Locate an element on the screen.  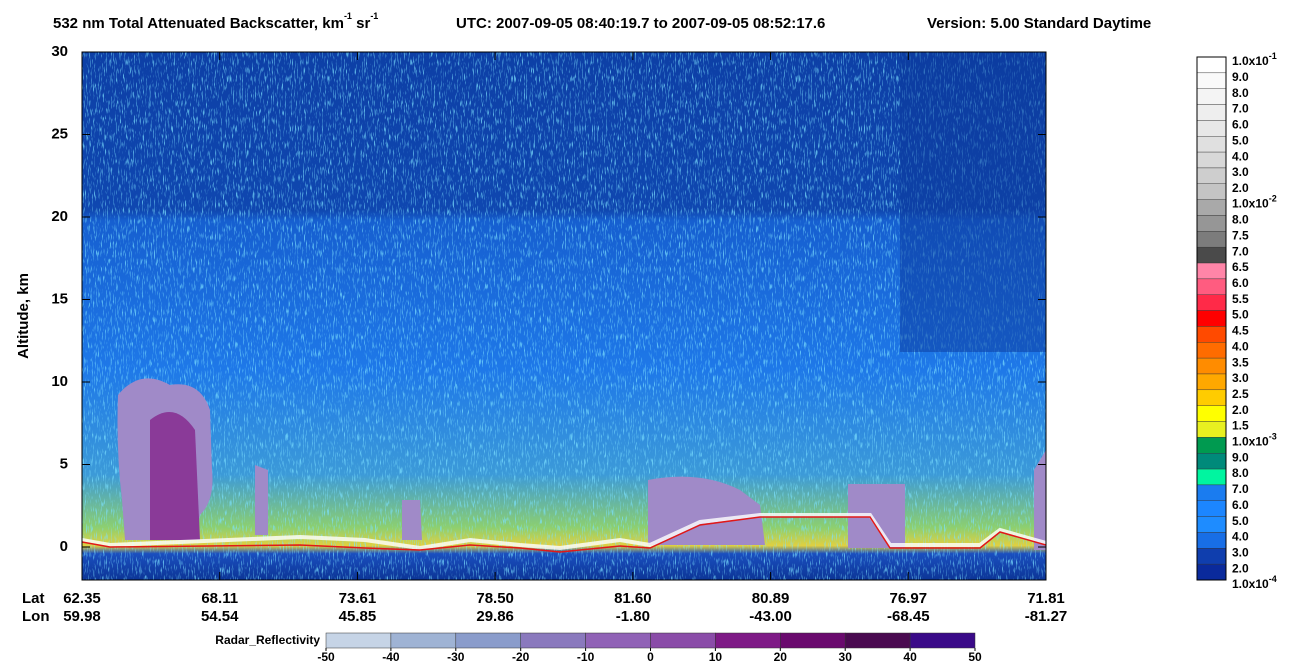
x-tick-label: 80.89 is located at coordinates (771, 598).